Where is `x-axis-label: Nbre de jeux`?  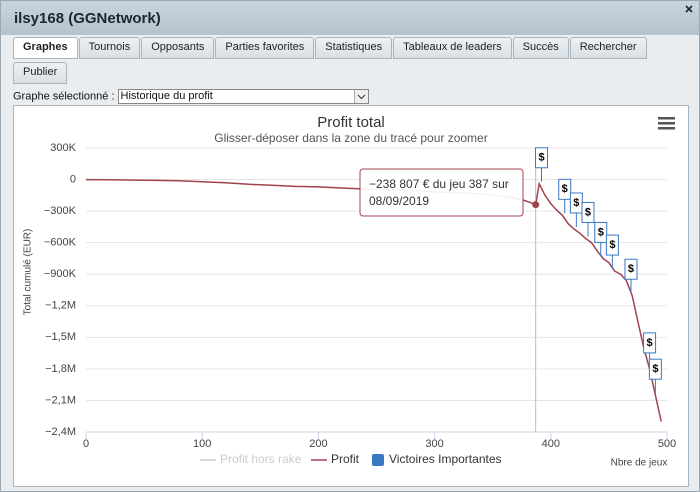 x-axis-label: Nbre de jeux is located at coordinates (639, 463).